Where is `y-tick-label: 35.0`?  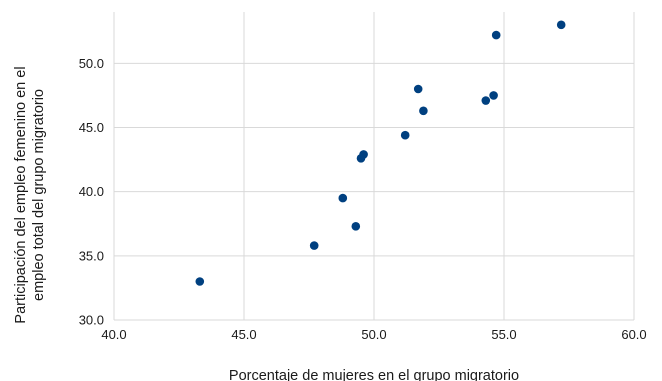
y-tick-label: 35.0 is located at coordinates (91, 255).